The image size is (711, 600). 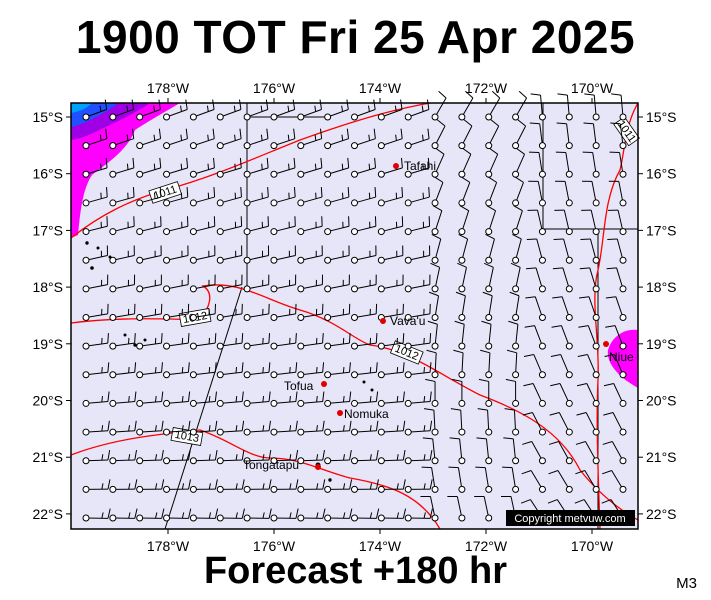 What do you see at coordinates (592, 546) in the screenshot?
I see `lon-label-bottom: 170°W` at bounding box center [592, 546].